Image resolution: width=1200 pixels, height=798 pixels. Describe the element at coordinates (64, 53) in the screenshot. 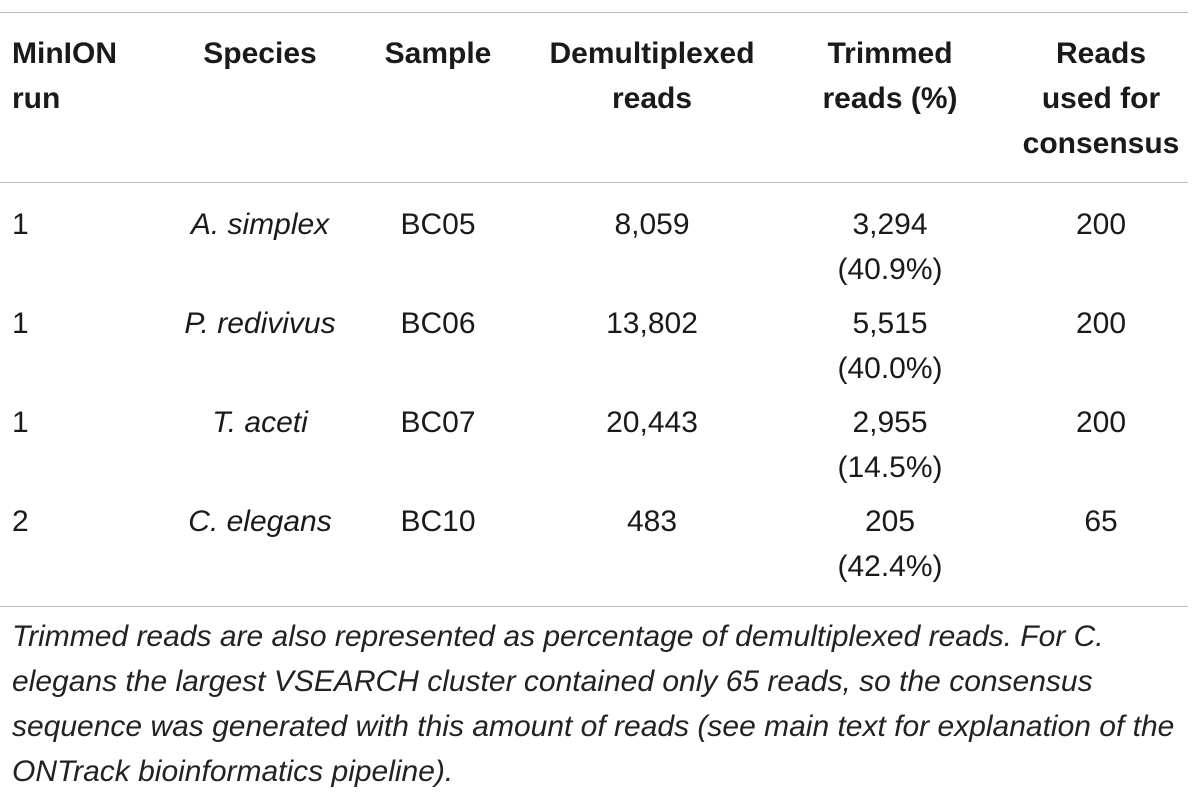

I see `header-minion-run-line1: MinION` at that location.